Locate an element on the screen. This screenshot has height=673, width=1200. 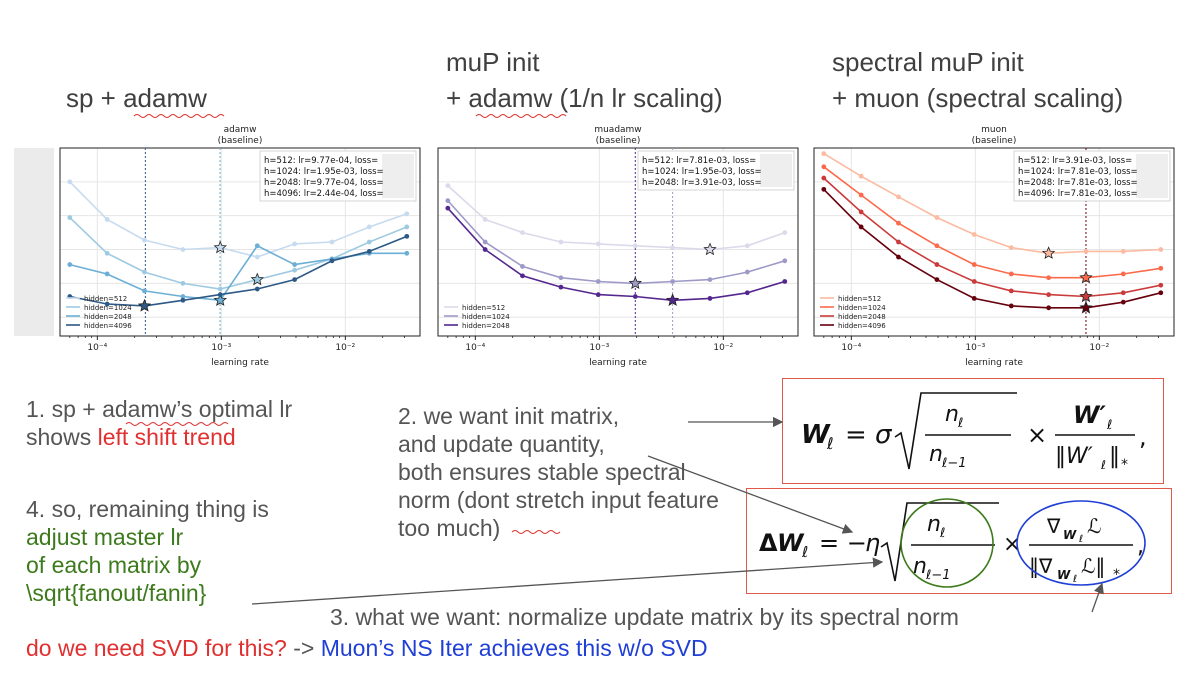
chart-title: muon is located at coordinates (994, 130).